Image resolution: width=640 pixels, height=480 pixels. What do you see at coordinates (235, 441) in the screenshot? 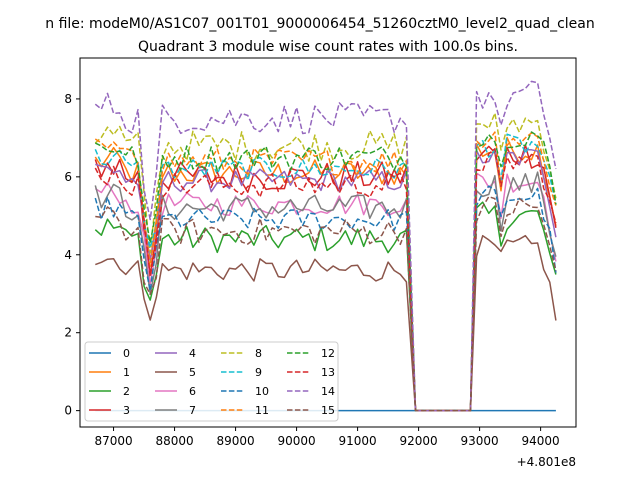
I see `x-tick-label: 89000` at bounding box center [235, 441].